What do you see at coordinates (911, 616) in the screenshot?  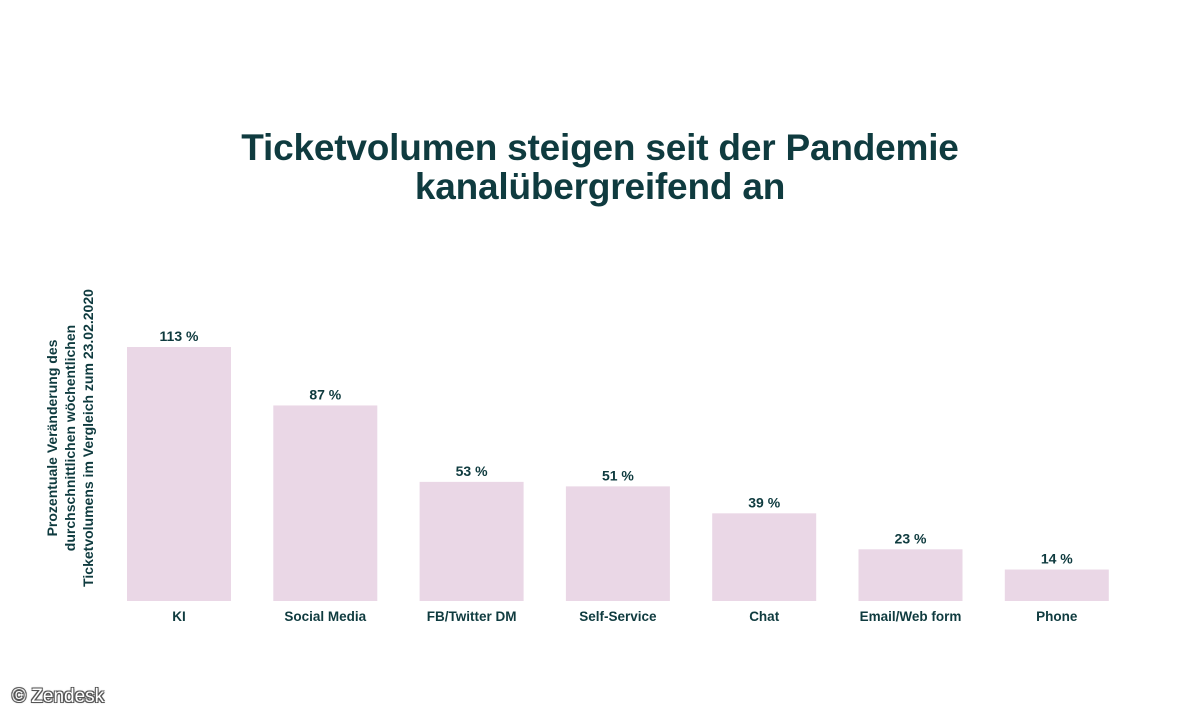 I see `category-label-6: Email/Web form` at bounding box center [911, 616].